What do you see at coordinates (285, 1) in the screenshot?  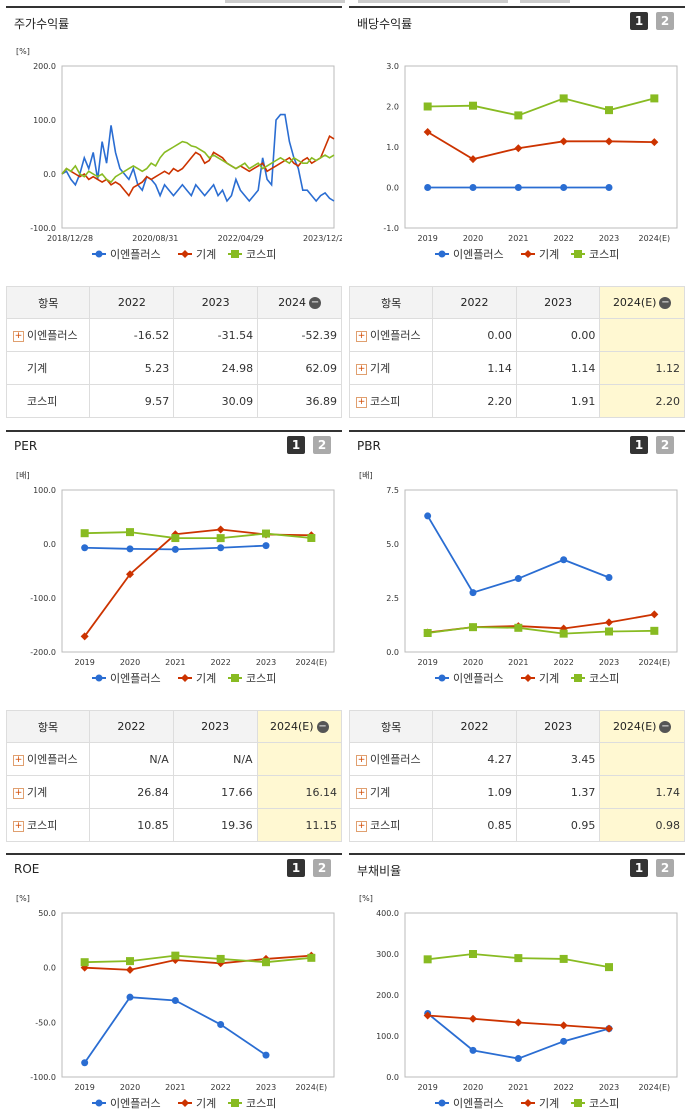 I see `top-strip` at bounding box center [285, 1].